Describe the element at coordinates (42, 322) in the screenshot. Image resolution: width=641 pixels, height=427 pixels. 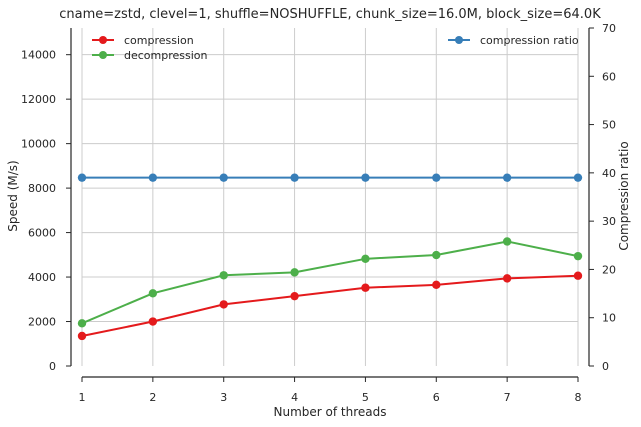
I see `y-tick-label: 2000` at that location.